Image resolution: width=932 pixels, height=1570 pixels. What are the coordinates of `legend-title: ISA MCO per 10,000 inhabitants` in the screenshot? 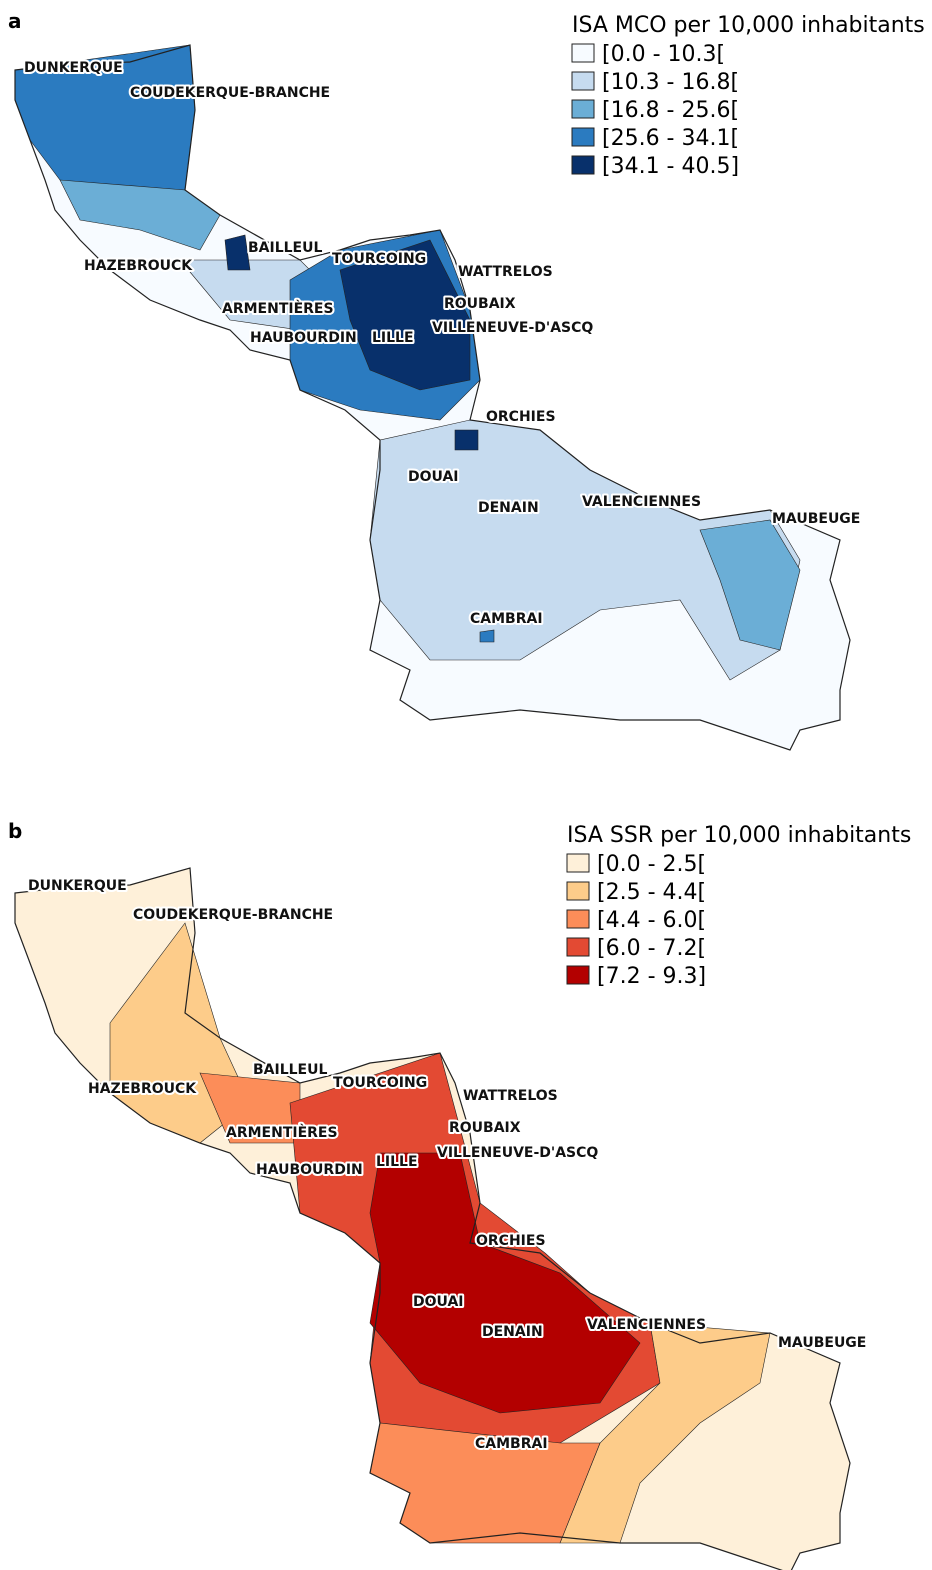 It's located at (748, 25).